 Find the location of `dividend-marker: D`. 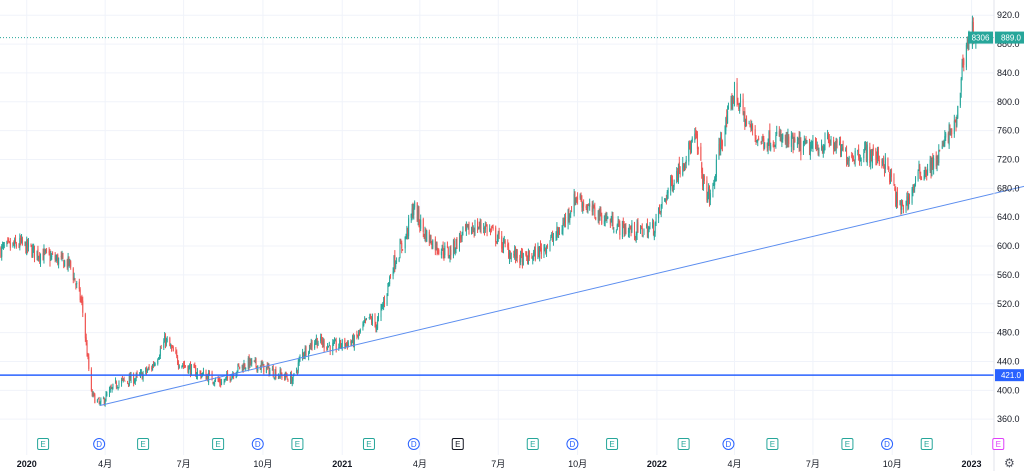

dividend-marker: D is located at coordinates (413, 444).